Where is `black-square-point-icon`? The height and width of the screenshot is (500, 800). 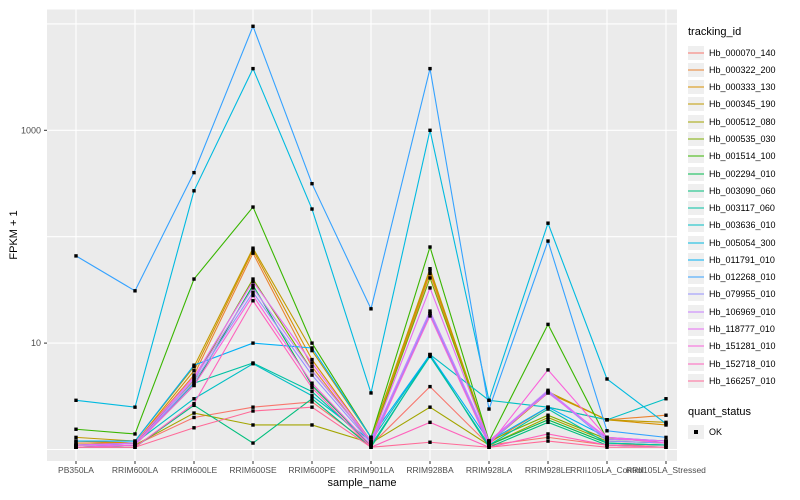
black-square-point-icon is located at coordinates (696, 432).